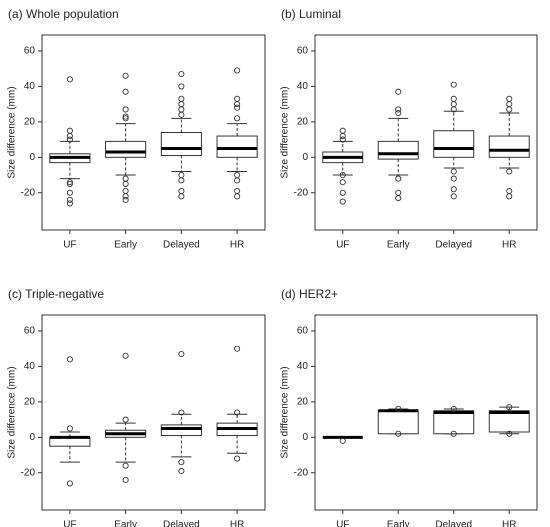  What do you see at coordinates (309, 294) in the screenshot?
I see `panel-title: (d) HER2+` at bounding box center [309, 294].